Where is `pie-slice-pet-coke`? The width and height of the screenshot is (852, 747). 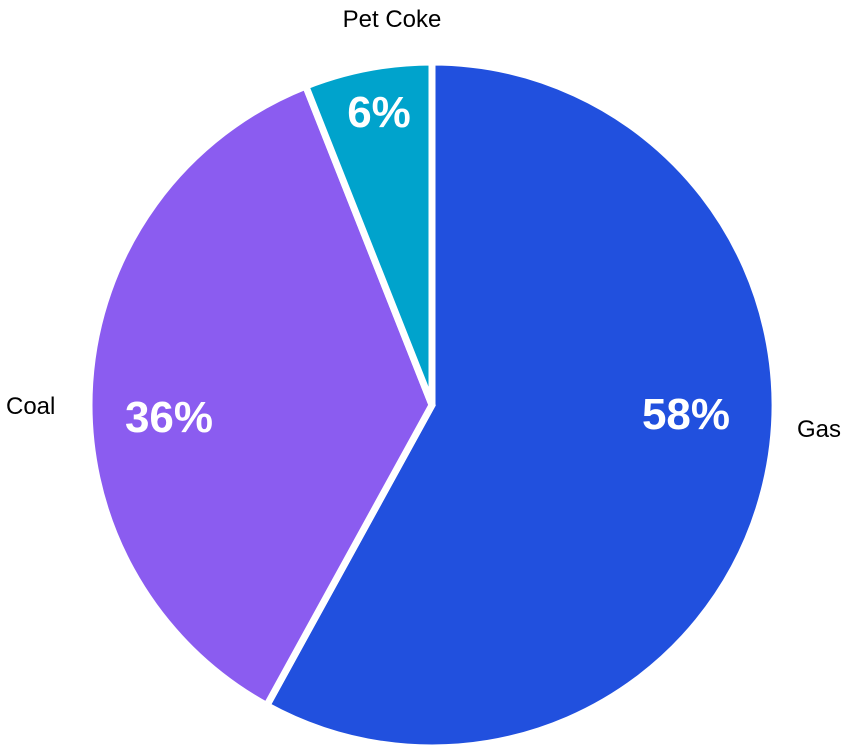 pie-slice-pet-coke is located at coordinates (368, 232).